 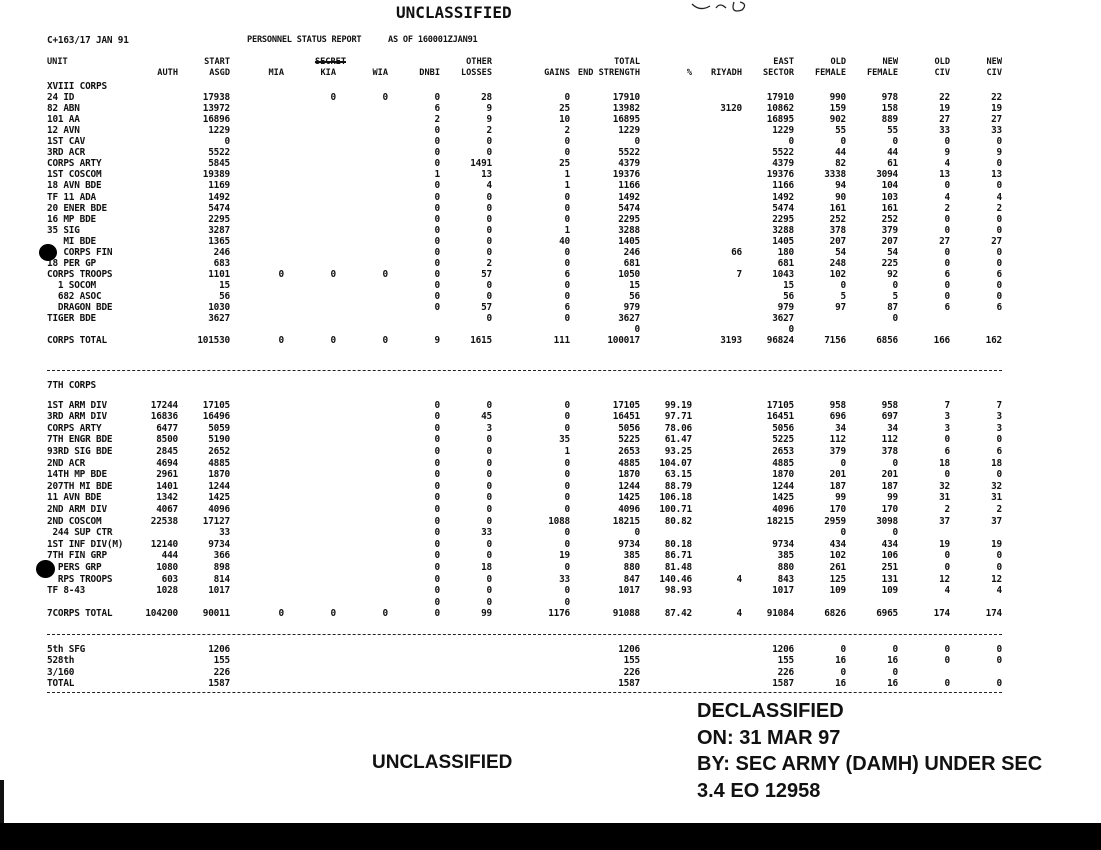 I want to click on cell-total: 847, so click(x=632, y=579).